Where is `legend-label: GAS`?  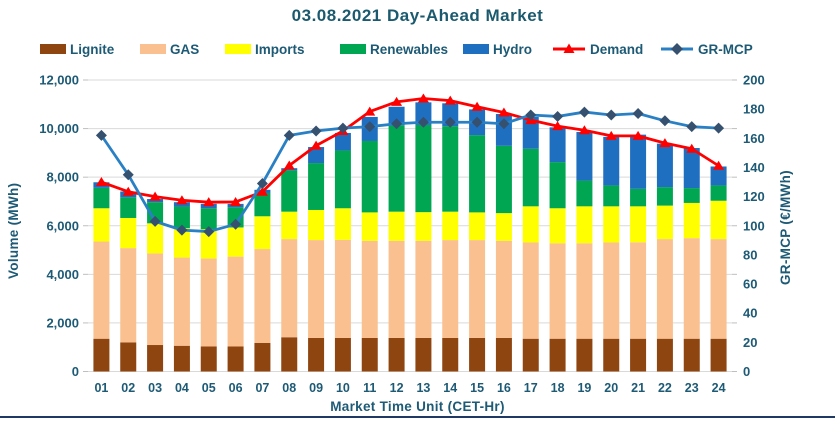
legend-label: GAS is located at coordinates (185, 49).